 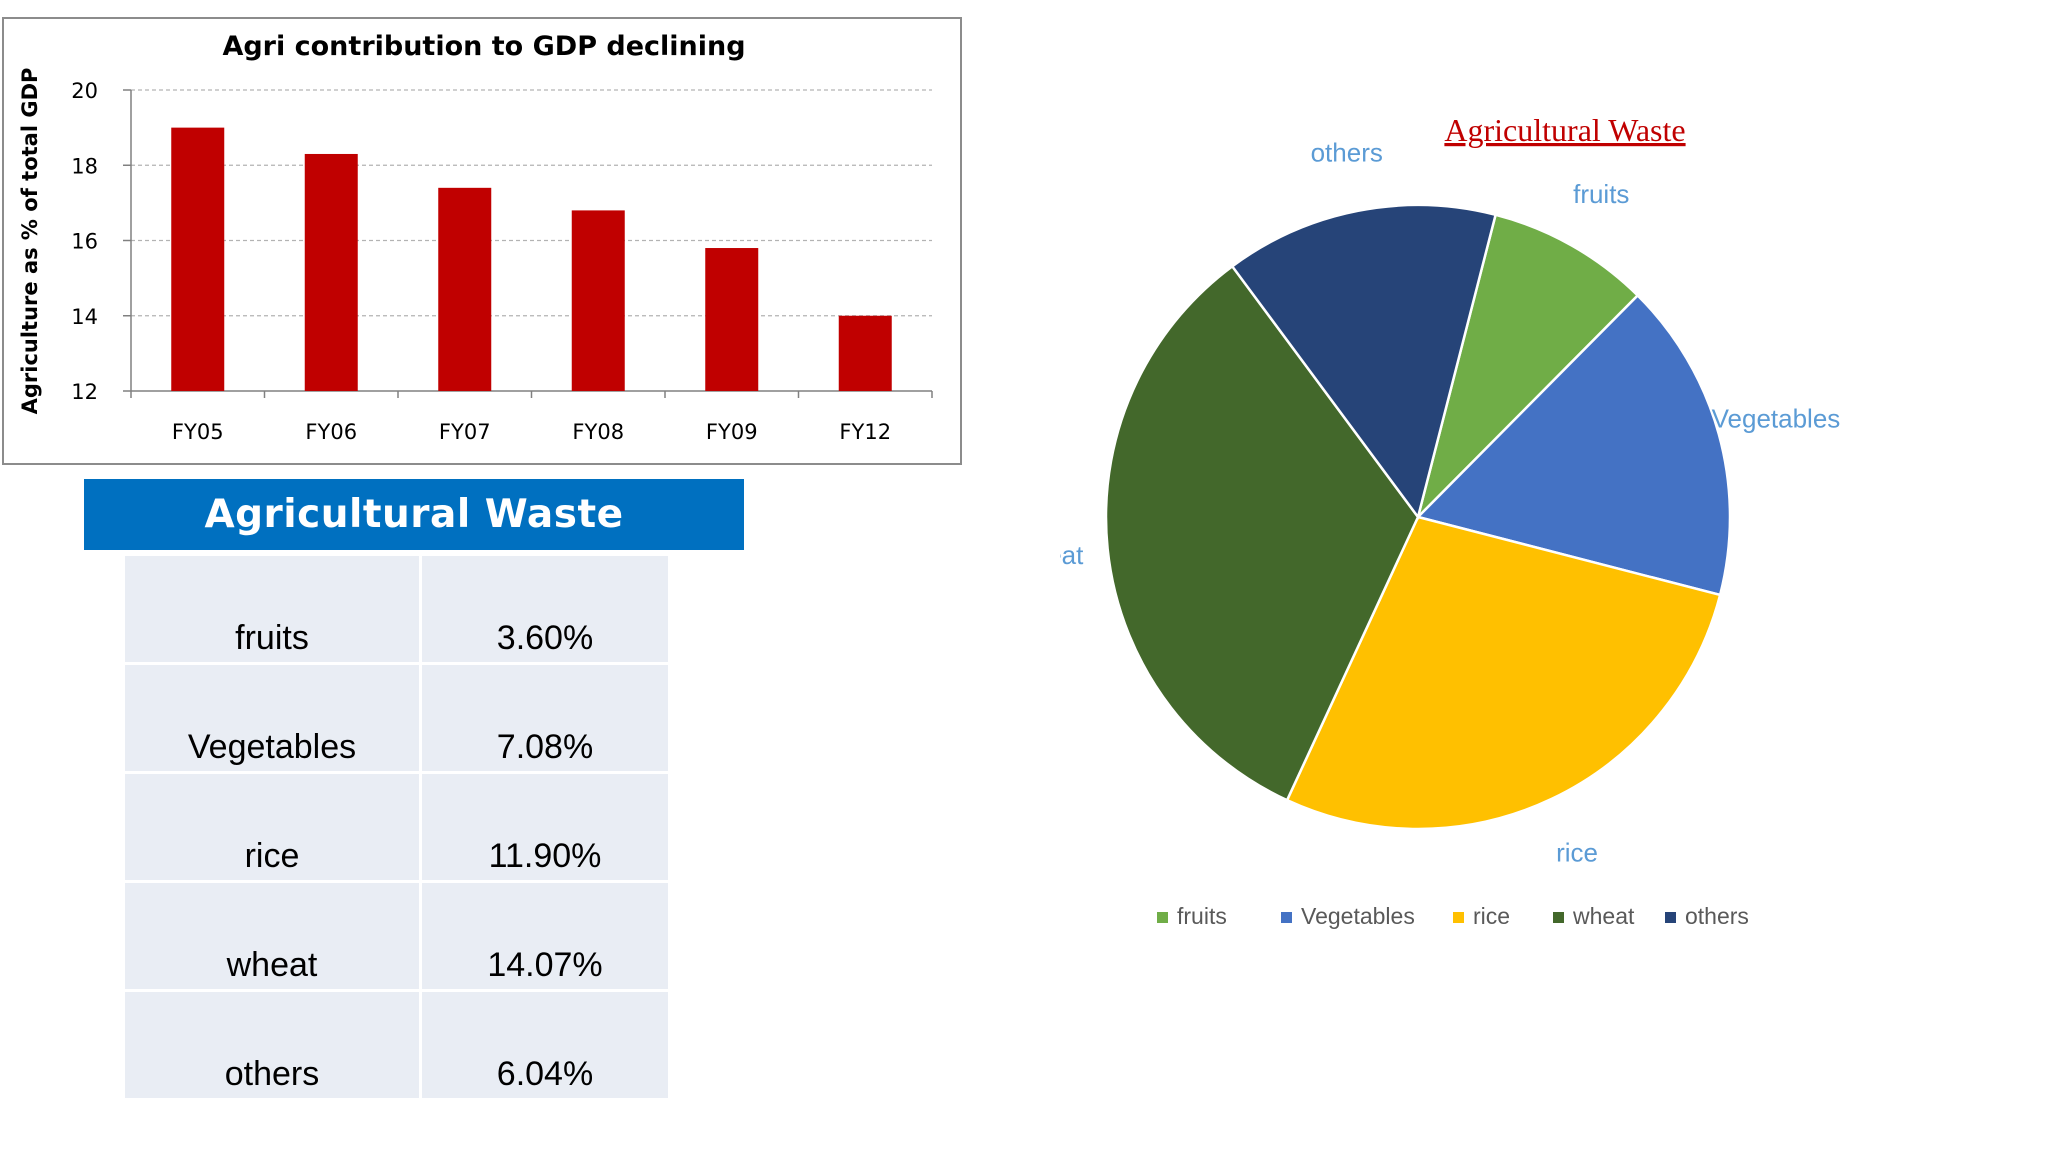 What do you see at coordinates (273, 937) in the screenshot?
I see `table-row-name: wheat` at bounding box center [273, 937].